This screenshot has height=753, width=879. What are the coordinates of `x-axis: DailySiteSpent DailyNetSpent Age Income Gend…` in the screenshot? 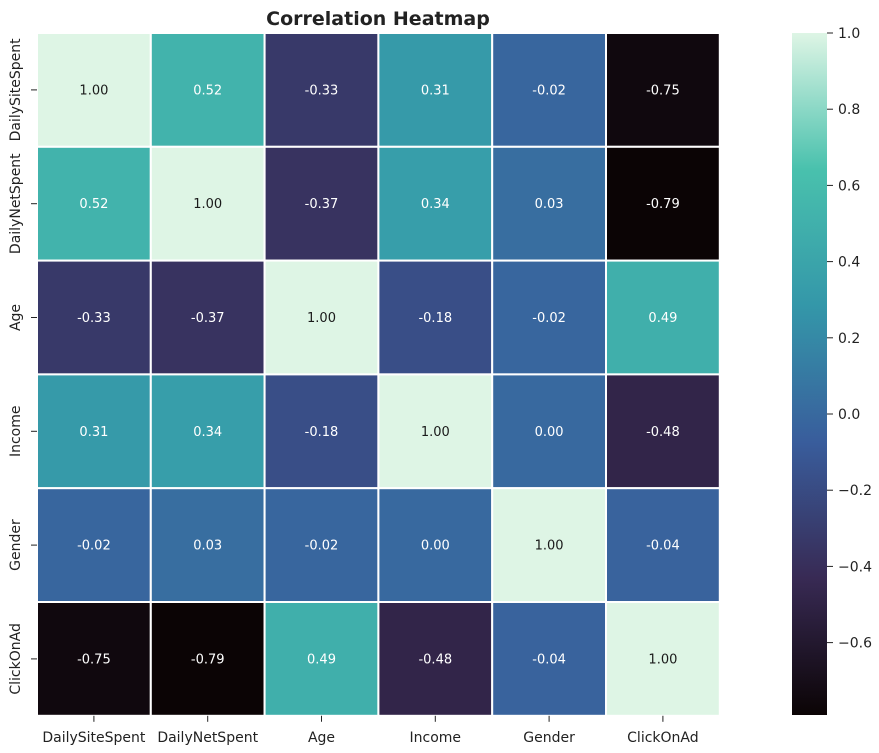 It's located at (370, 730).